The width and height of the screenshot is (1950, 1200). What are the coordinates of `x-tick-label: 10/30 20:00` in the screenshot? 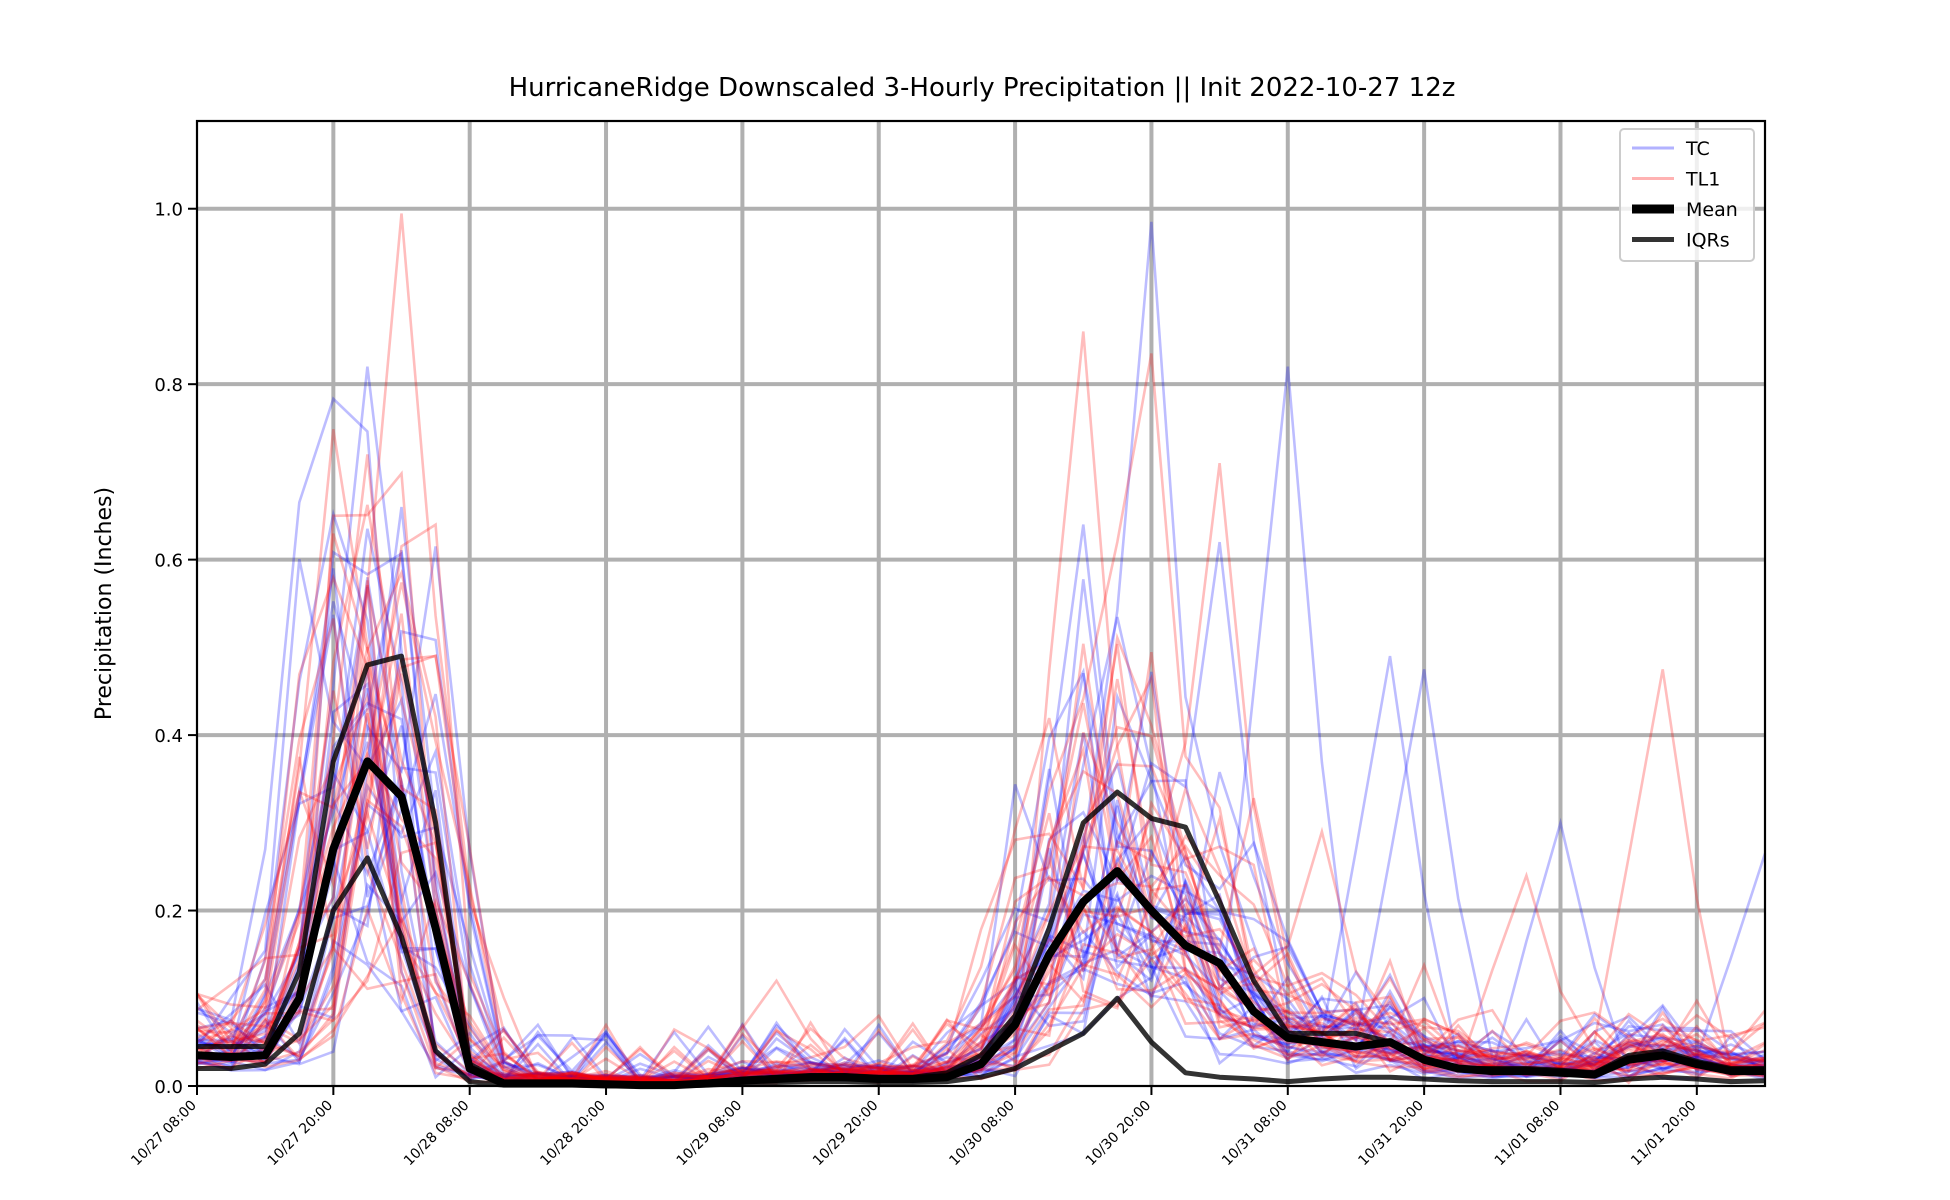 It's located at (1119, 1134).